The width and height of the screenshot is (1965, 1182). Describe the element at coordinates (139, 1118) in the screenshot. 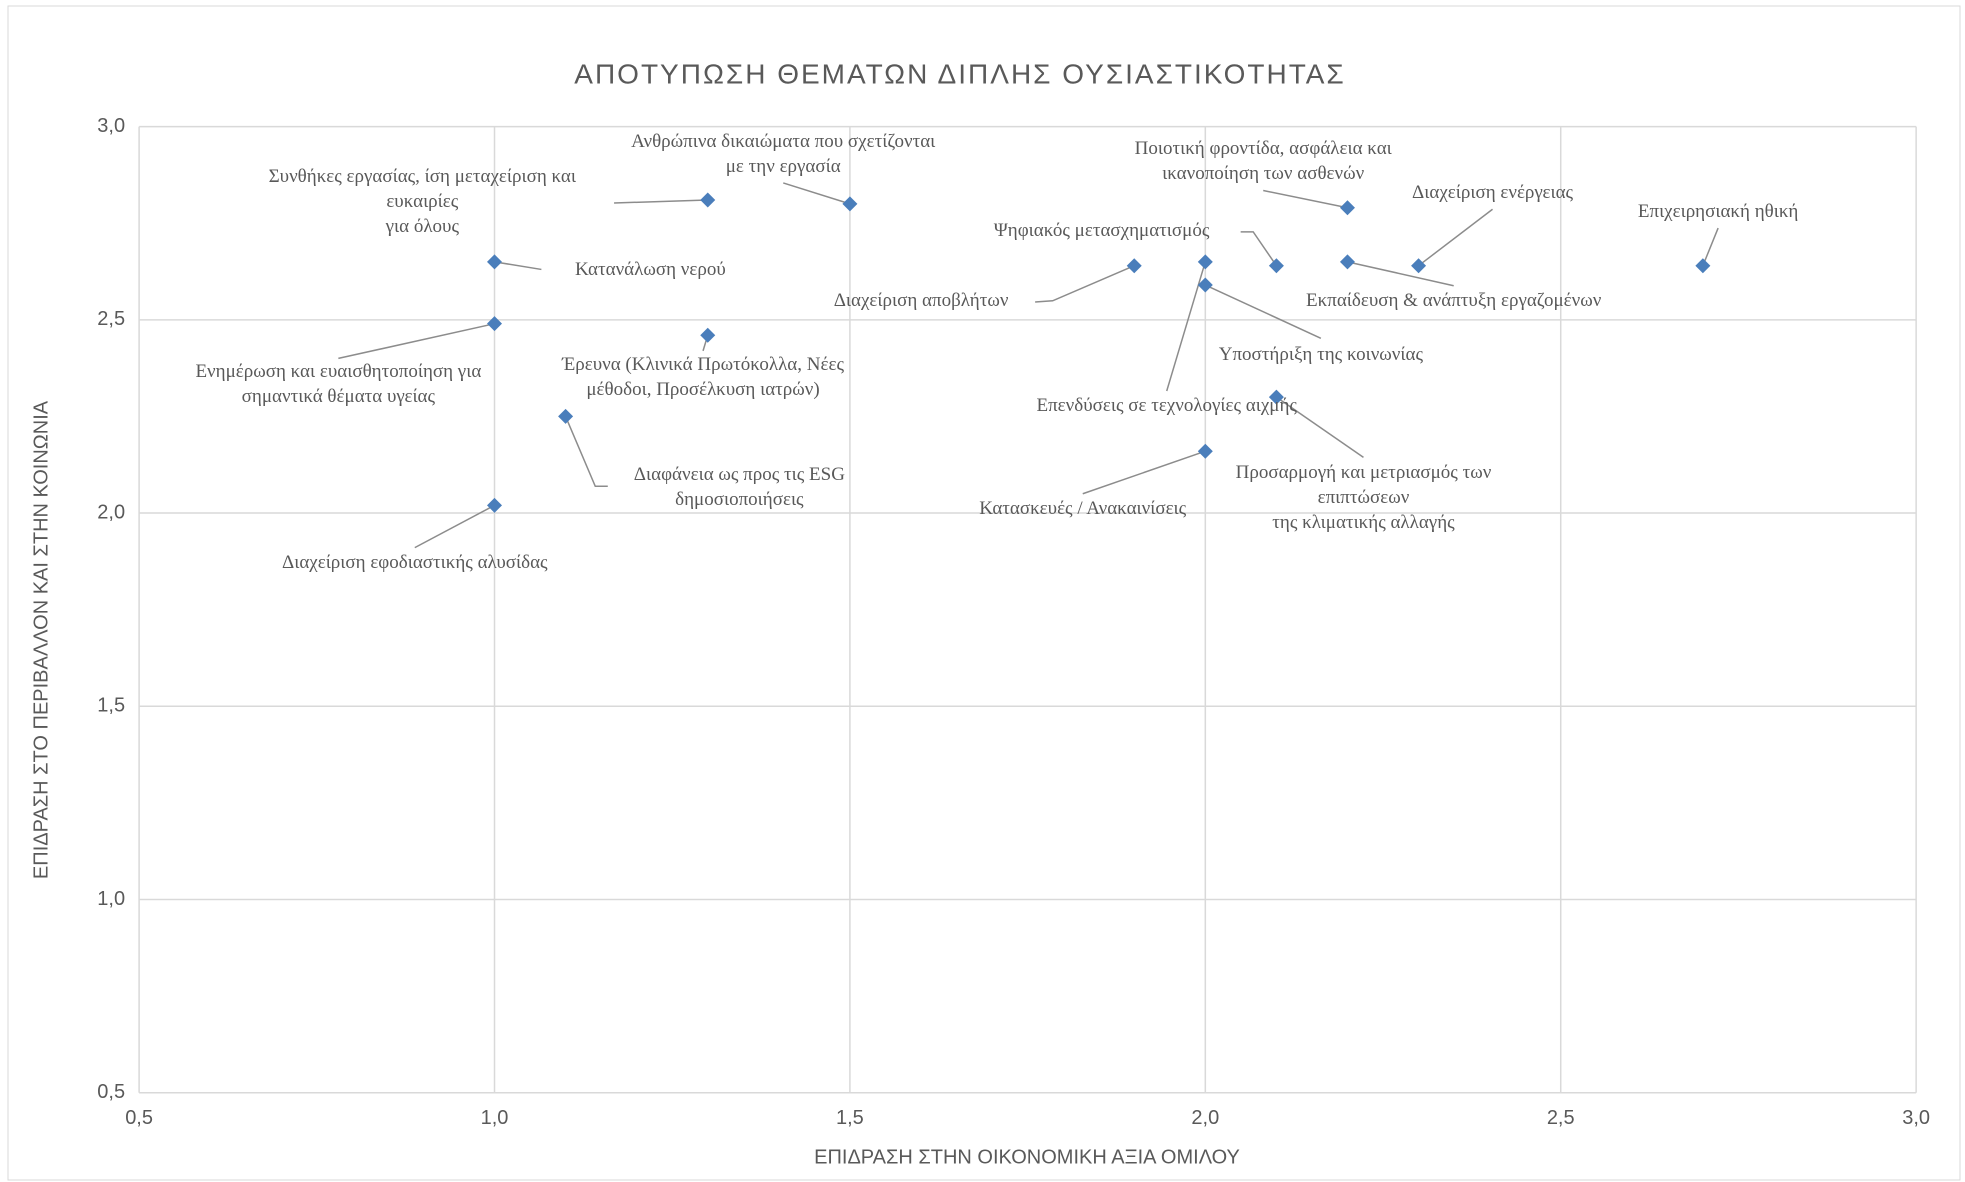

I see `x-tick-label: 0,5` at that location.